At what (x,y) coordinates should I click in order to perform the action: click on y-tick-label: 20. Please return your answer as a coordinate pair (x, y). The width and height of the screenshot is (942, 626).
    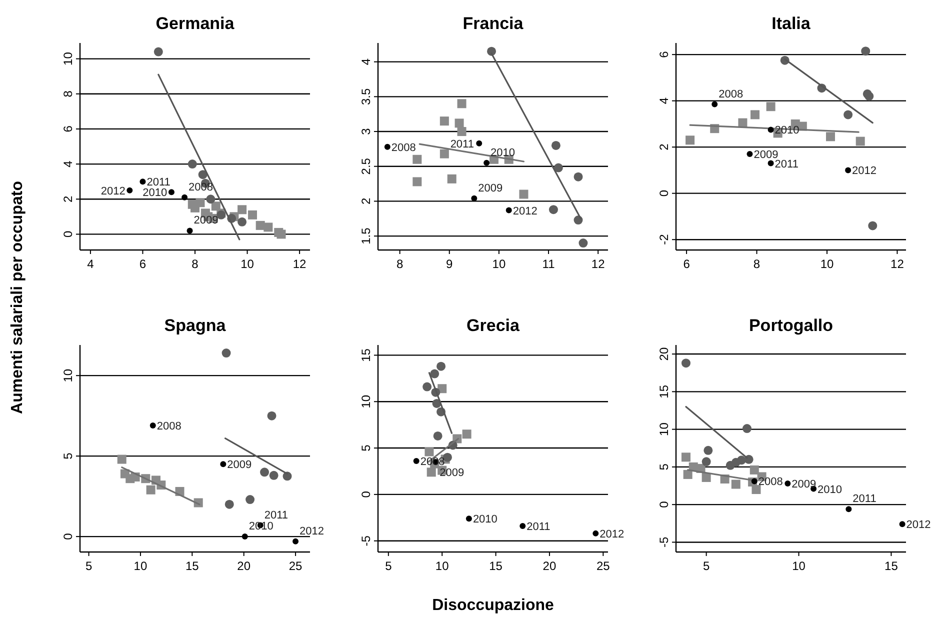
    Looking at the image, I should click on (664, 354).